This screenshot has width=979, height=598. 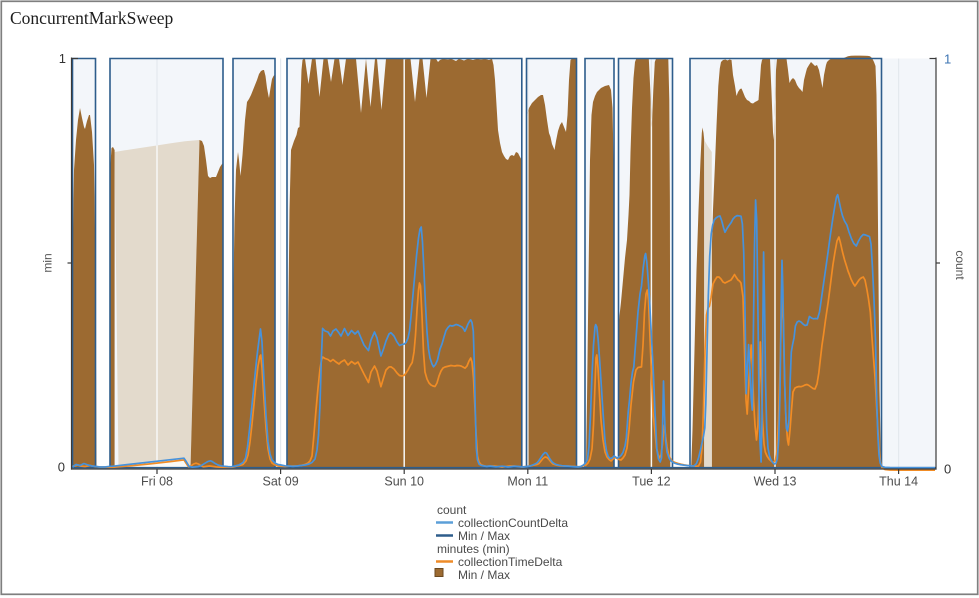 What do you see at coordinates (898, 482) in the screenshot?
I see `svg-text: Thu 14` at bounding box center [898, 482].